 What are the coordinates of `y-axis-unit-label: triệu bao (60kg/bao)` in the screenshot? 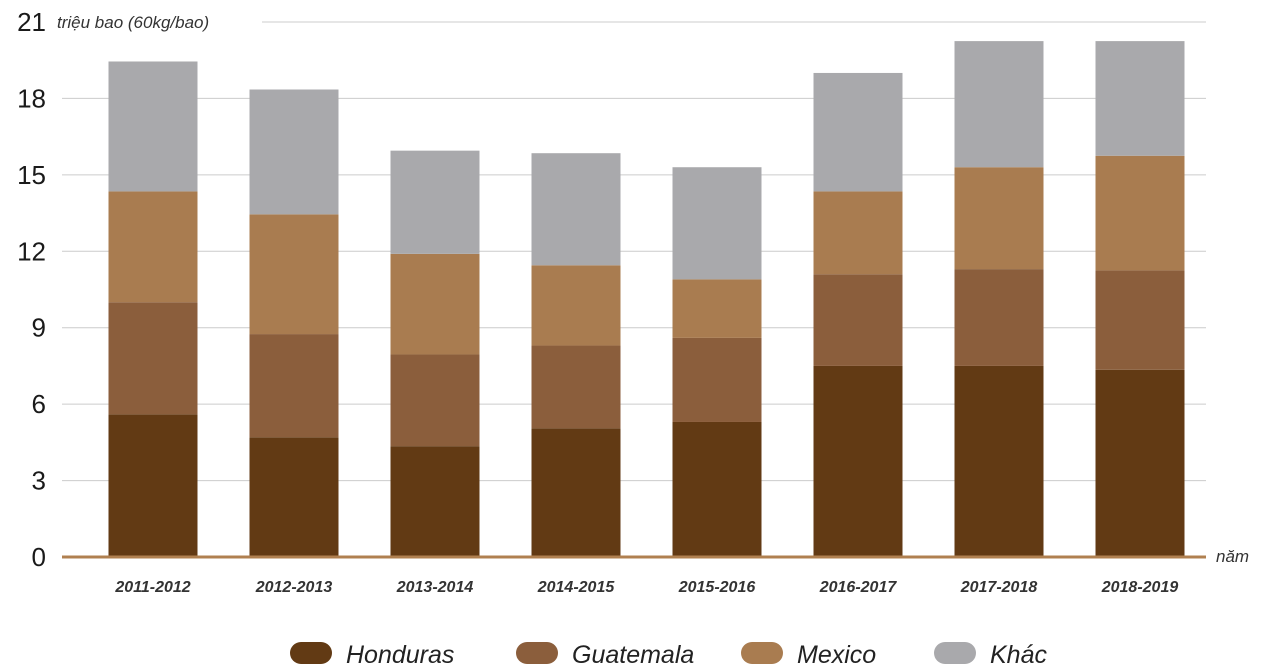 It's located at (133, 22).